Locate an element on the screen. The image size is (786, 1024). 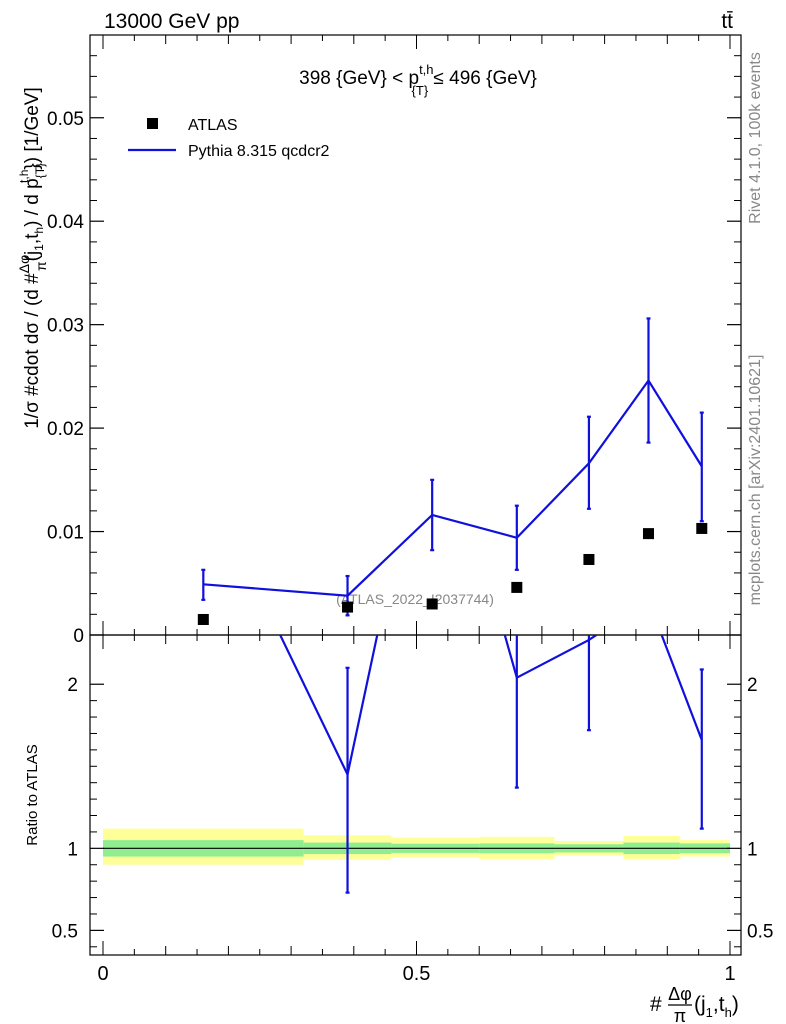
xlabel-frac-den: π is located at coordinates (680, 1015).